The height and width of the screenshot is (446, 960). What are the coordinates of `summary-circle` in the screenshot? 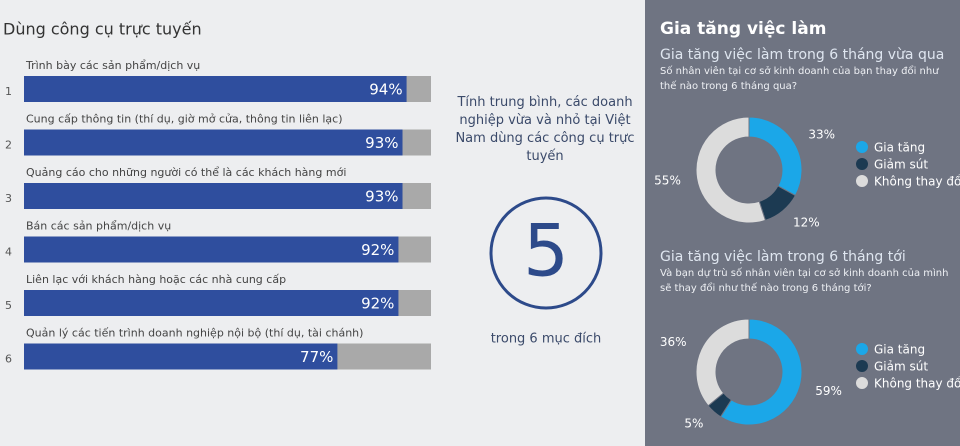 It's located at (546, 253).